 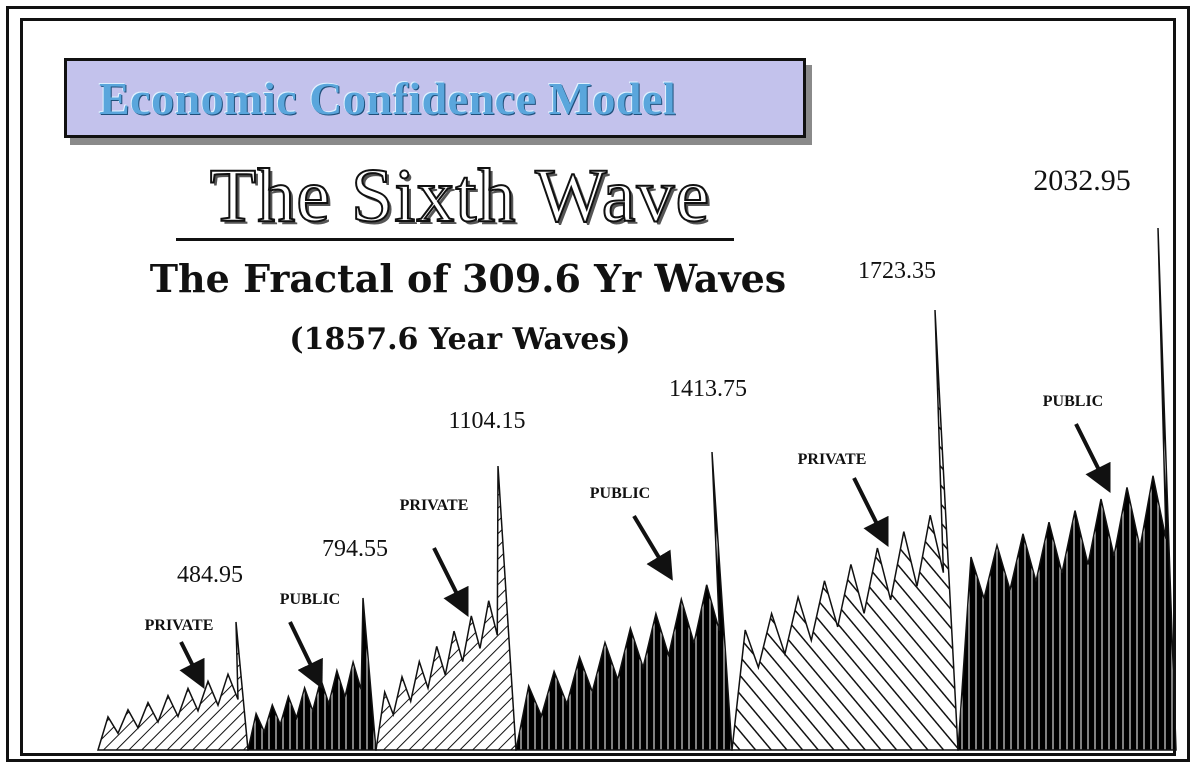 What do you see at coordinates (620, 493) in the screenshot?
I see `phase-label-4: PUBLIC` at bounding box center [620, 493].